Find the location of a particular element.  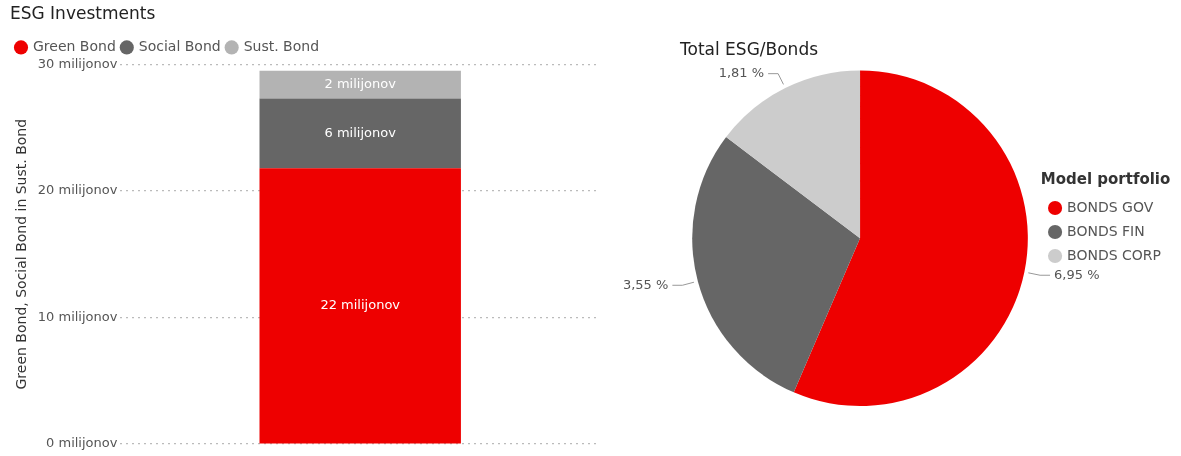

legend-label: Green Bond is located at coordinates (74, 46).